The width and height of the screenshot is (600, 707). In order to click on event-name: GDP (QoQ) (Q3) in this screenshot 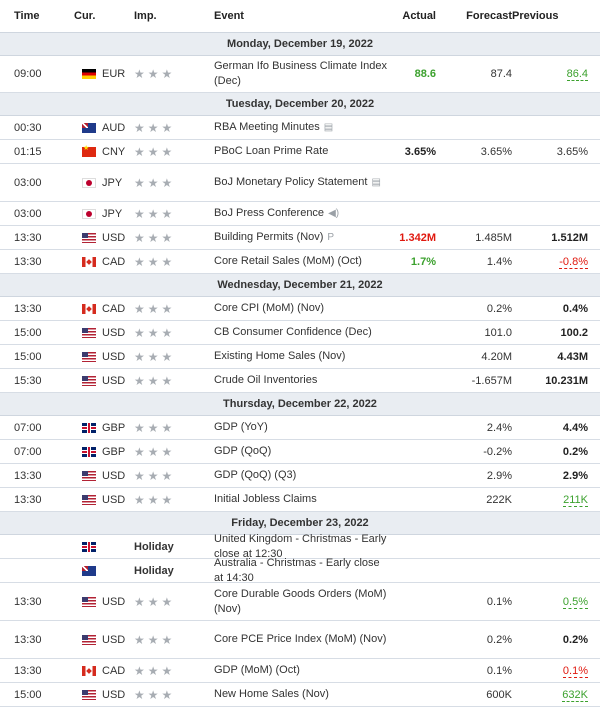, I will do `click(255, 475)`.